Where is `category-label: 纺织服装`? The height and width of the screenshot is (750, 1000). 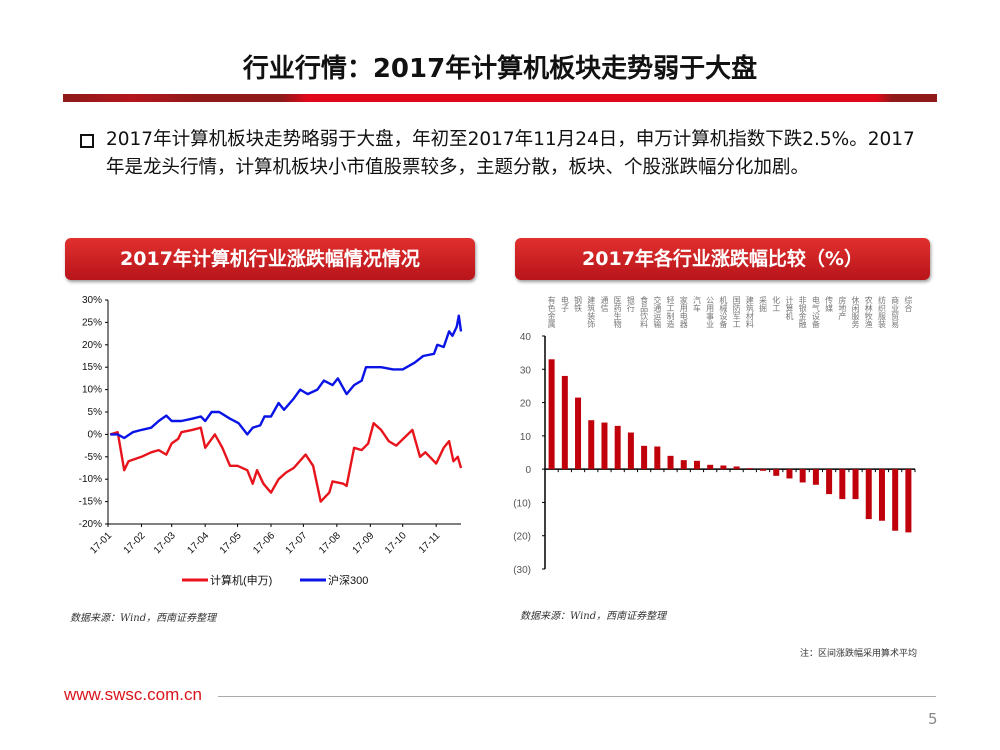
category-label: 纺织服装 is located at coordinates (881, 312).